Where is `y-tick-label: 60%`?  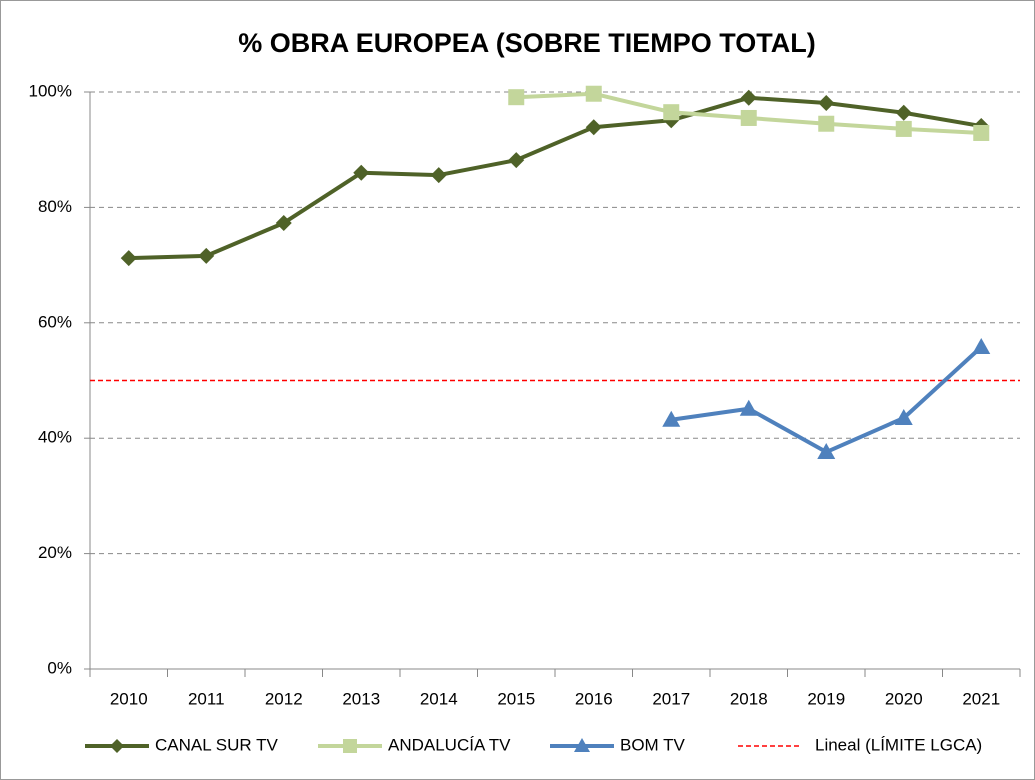
y-tick-label: 60% is located at coordinates (55, 321).